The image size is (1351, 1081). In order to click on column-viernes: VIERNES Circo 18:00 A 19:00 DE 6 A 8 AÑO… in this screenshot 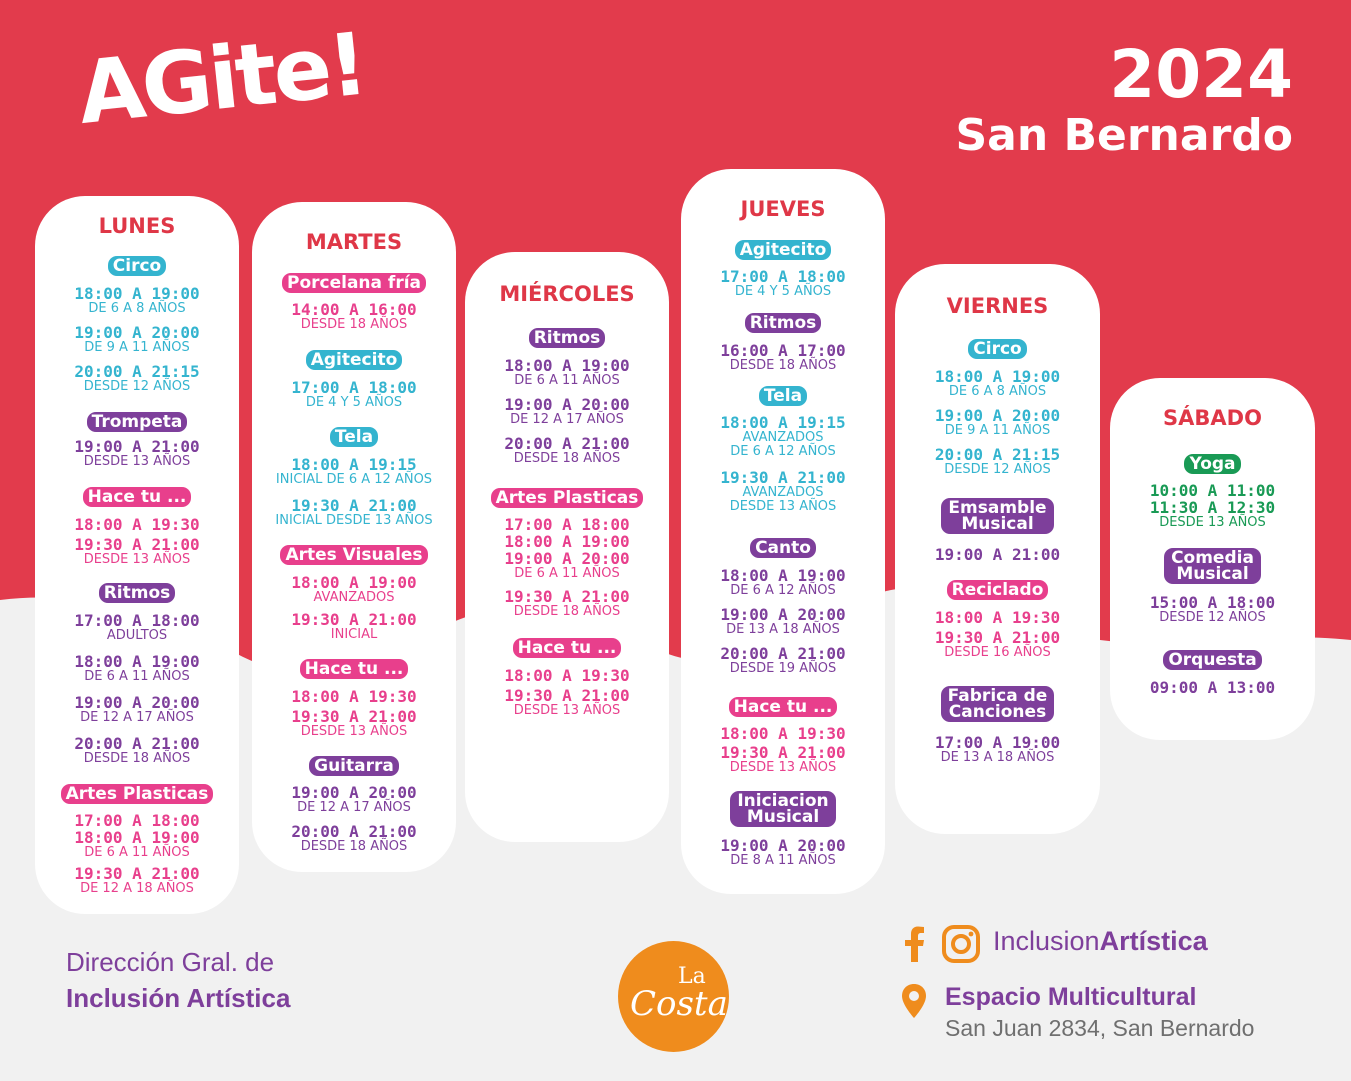, I will do `click(997, 549)`.